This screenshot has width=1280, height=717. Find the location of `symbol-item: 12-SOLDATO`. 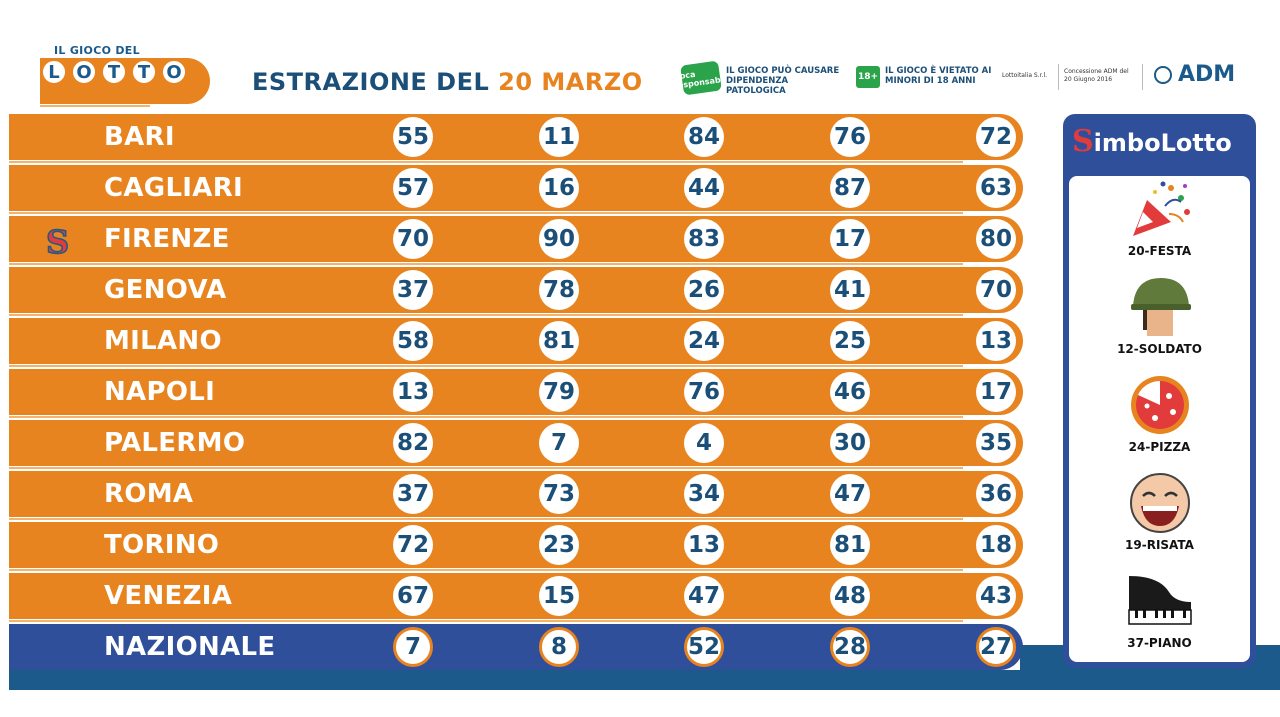

symbol-item: 12-SOLDATO is located at coordinates (1159, 316).